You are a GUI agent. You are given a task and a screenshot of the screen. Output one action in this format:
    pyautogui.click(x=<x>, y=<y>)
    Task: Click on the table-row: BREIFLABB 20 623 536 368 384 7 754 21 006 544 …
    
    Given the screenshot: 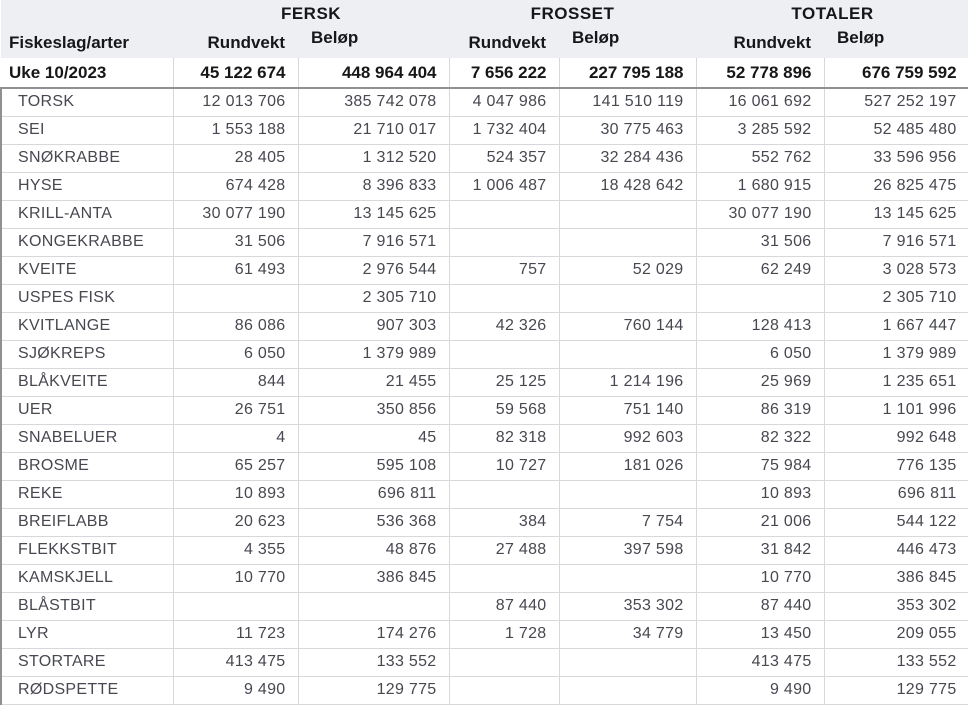 What is the action you would take?
    pyautogui.click(x=484, y=521)
    